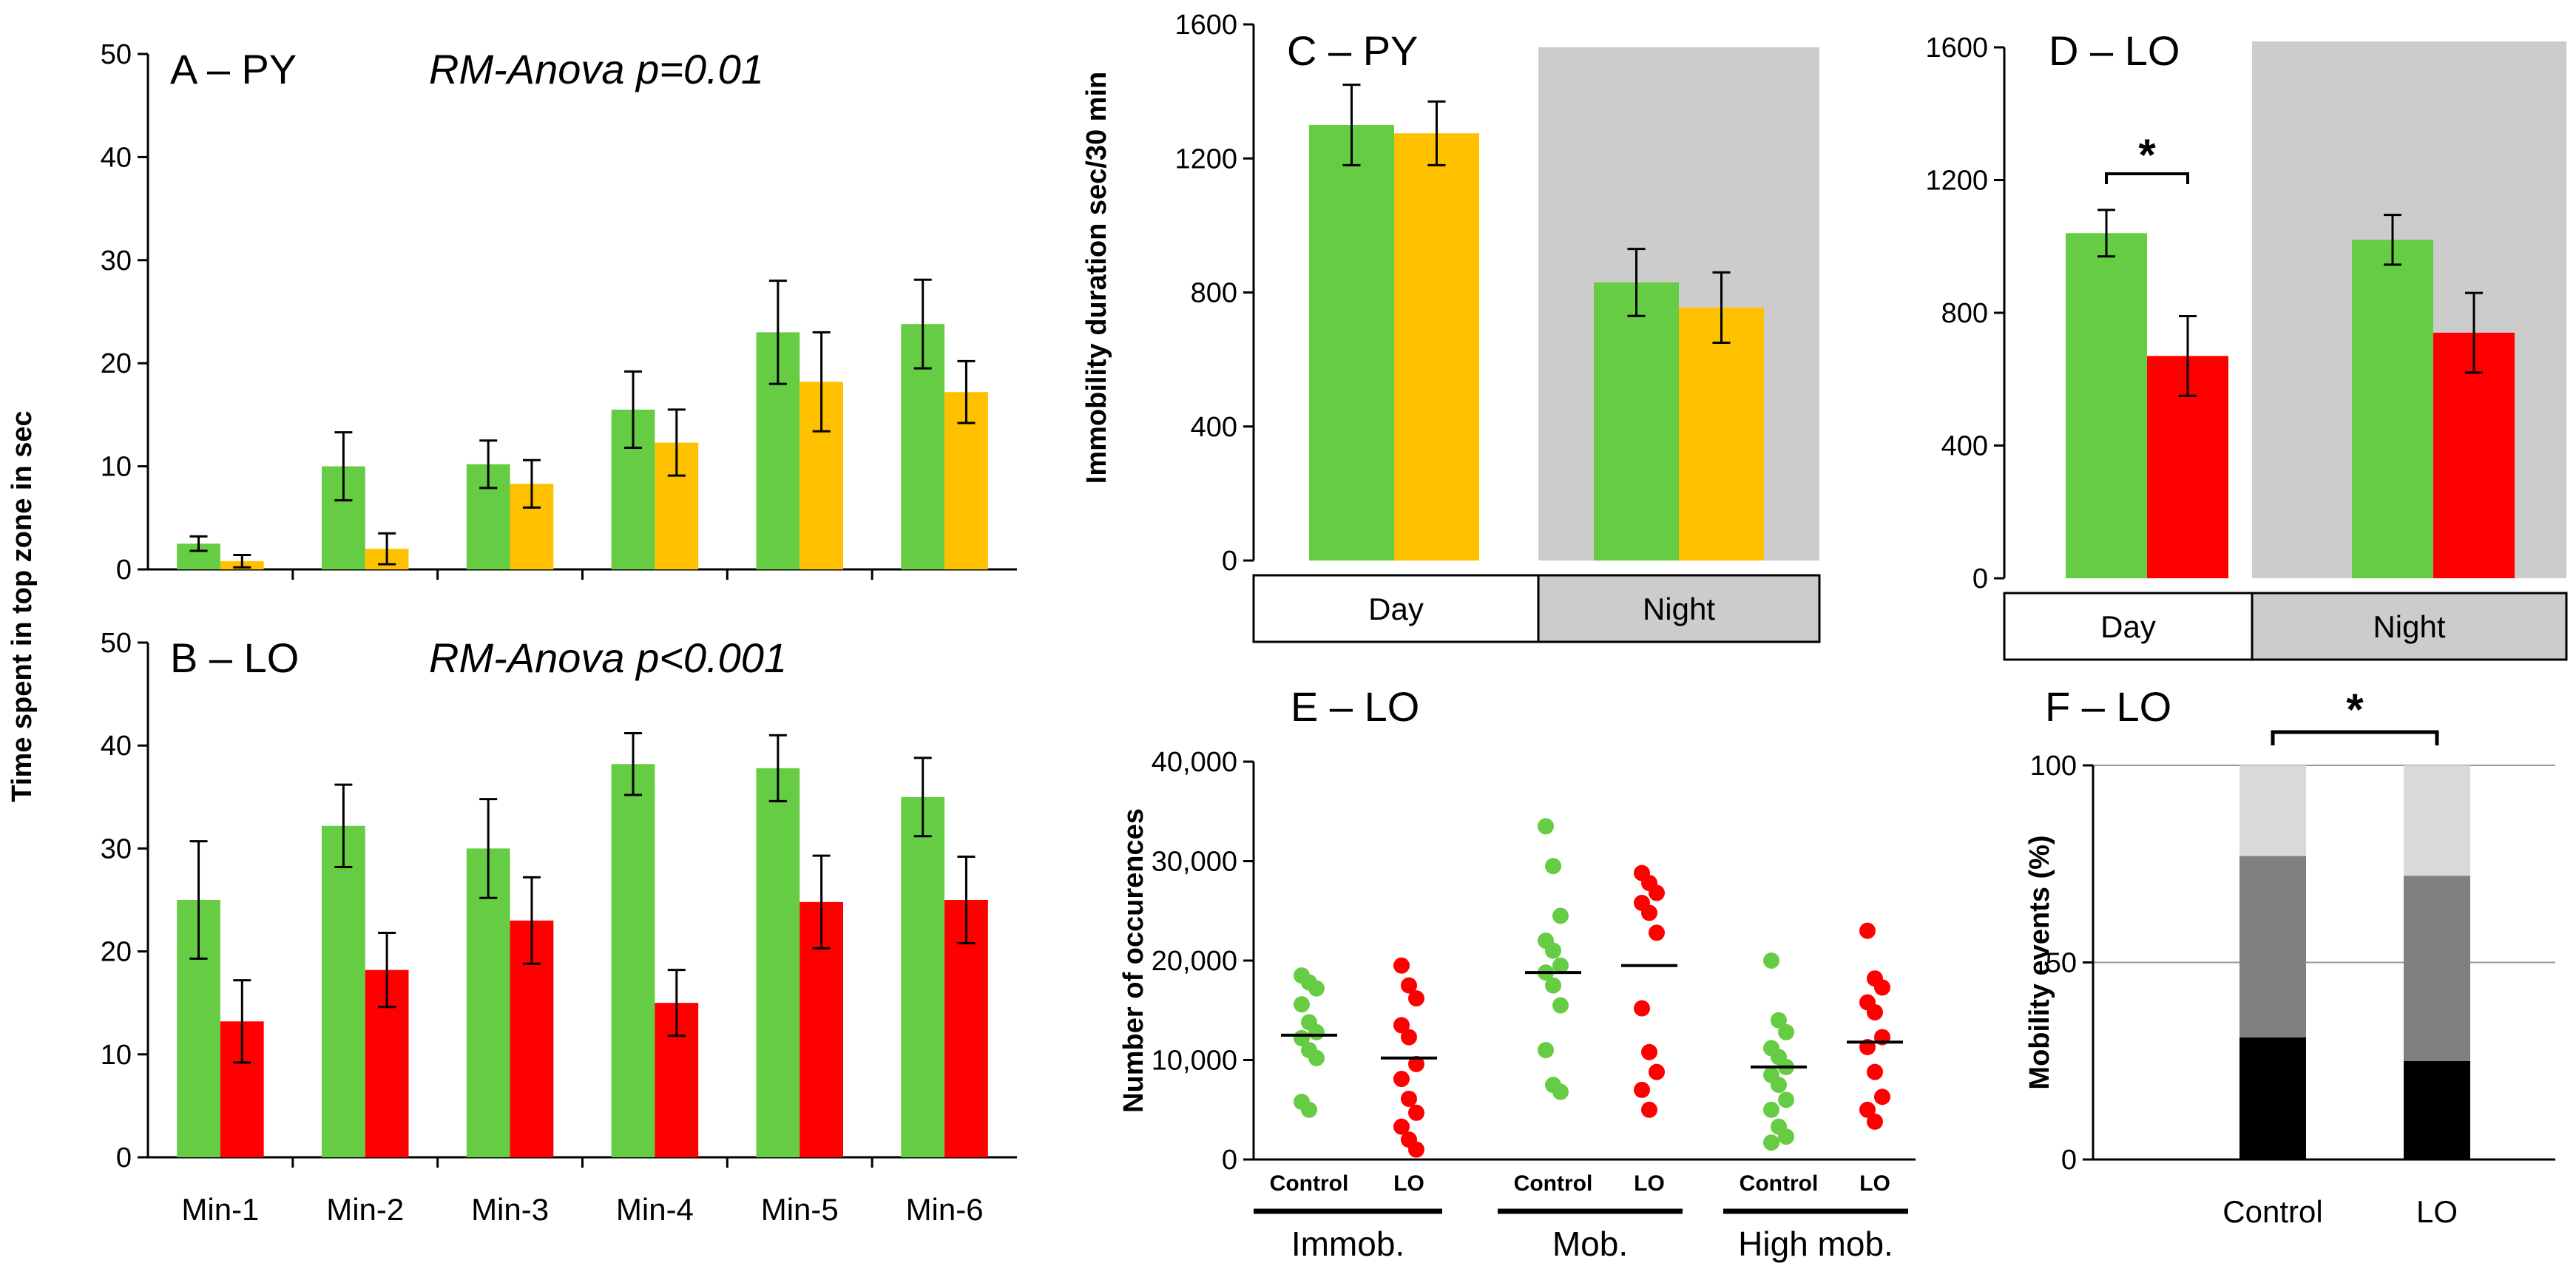  What do you see at coordinates (596, 69) in the screenshot?
I see `stat-annotation: RM-Anova p=0.01` at bounding box center [596, 69].